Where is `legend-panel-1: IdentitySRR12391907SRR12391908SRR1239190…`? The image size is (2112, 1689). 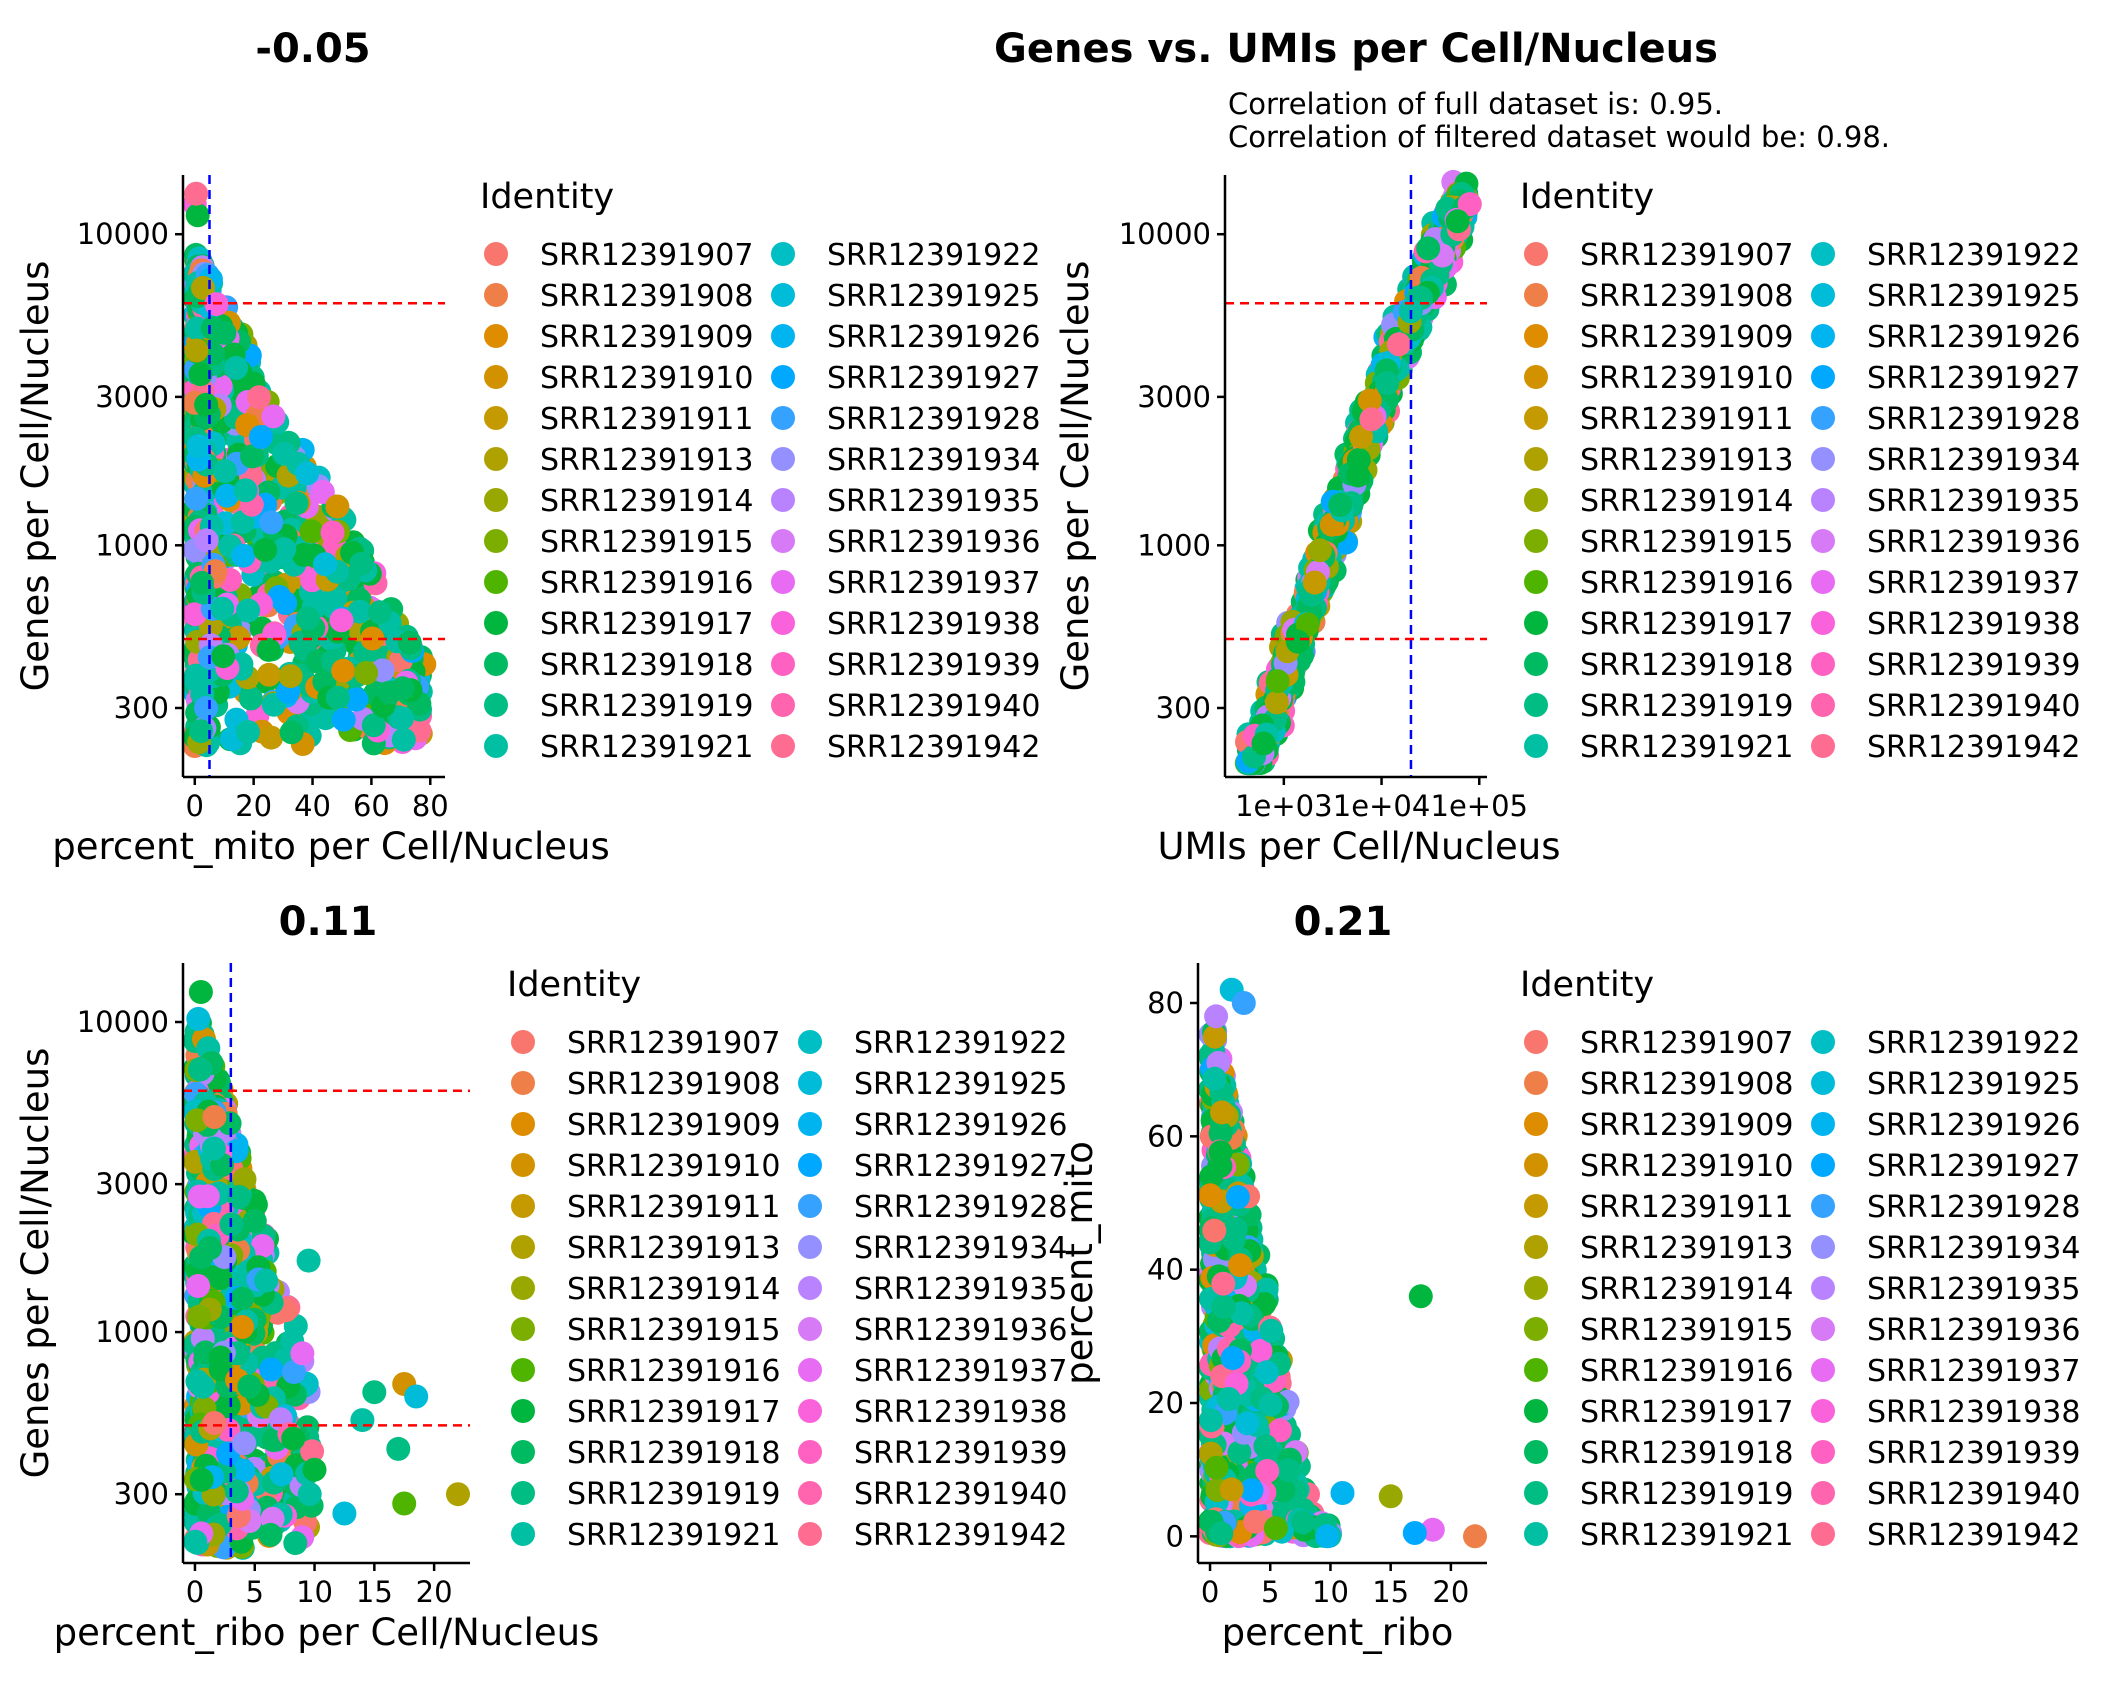 legend-panel-1: IdentitySRR12391907SRR12391908SRR1239190… is located at coordinates (760, 471).